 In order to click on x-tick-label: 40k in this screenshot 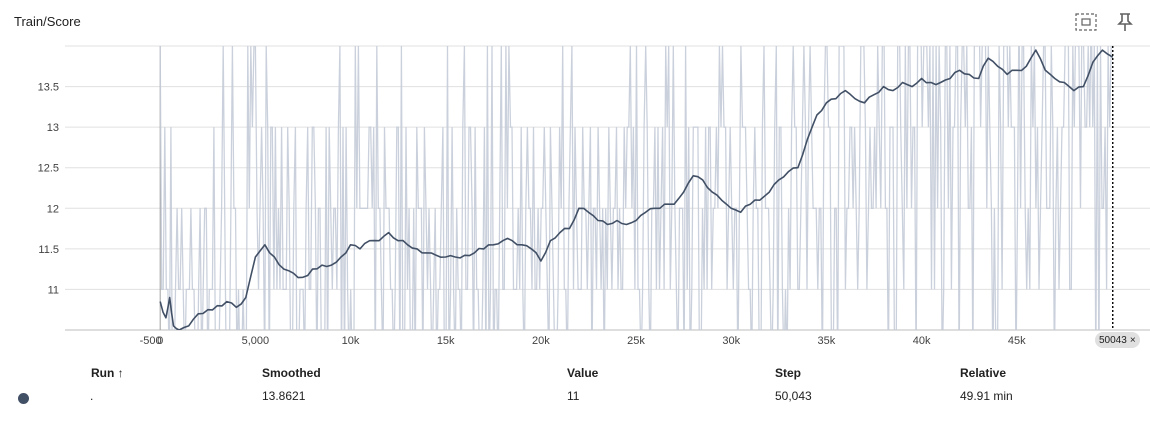, I will do `click(922, 340)`.